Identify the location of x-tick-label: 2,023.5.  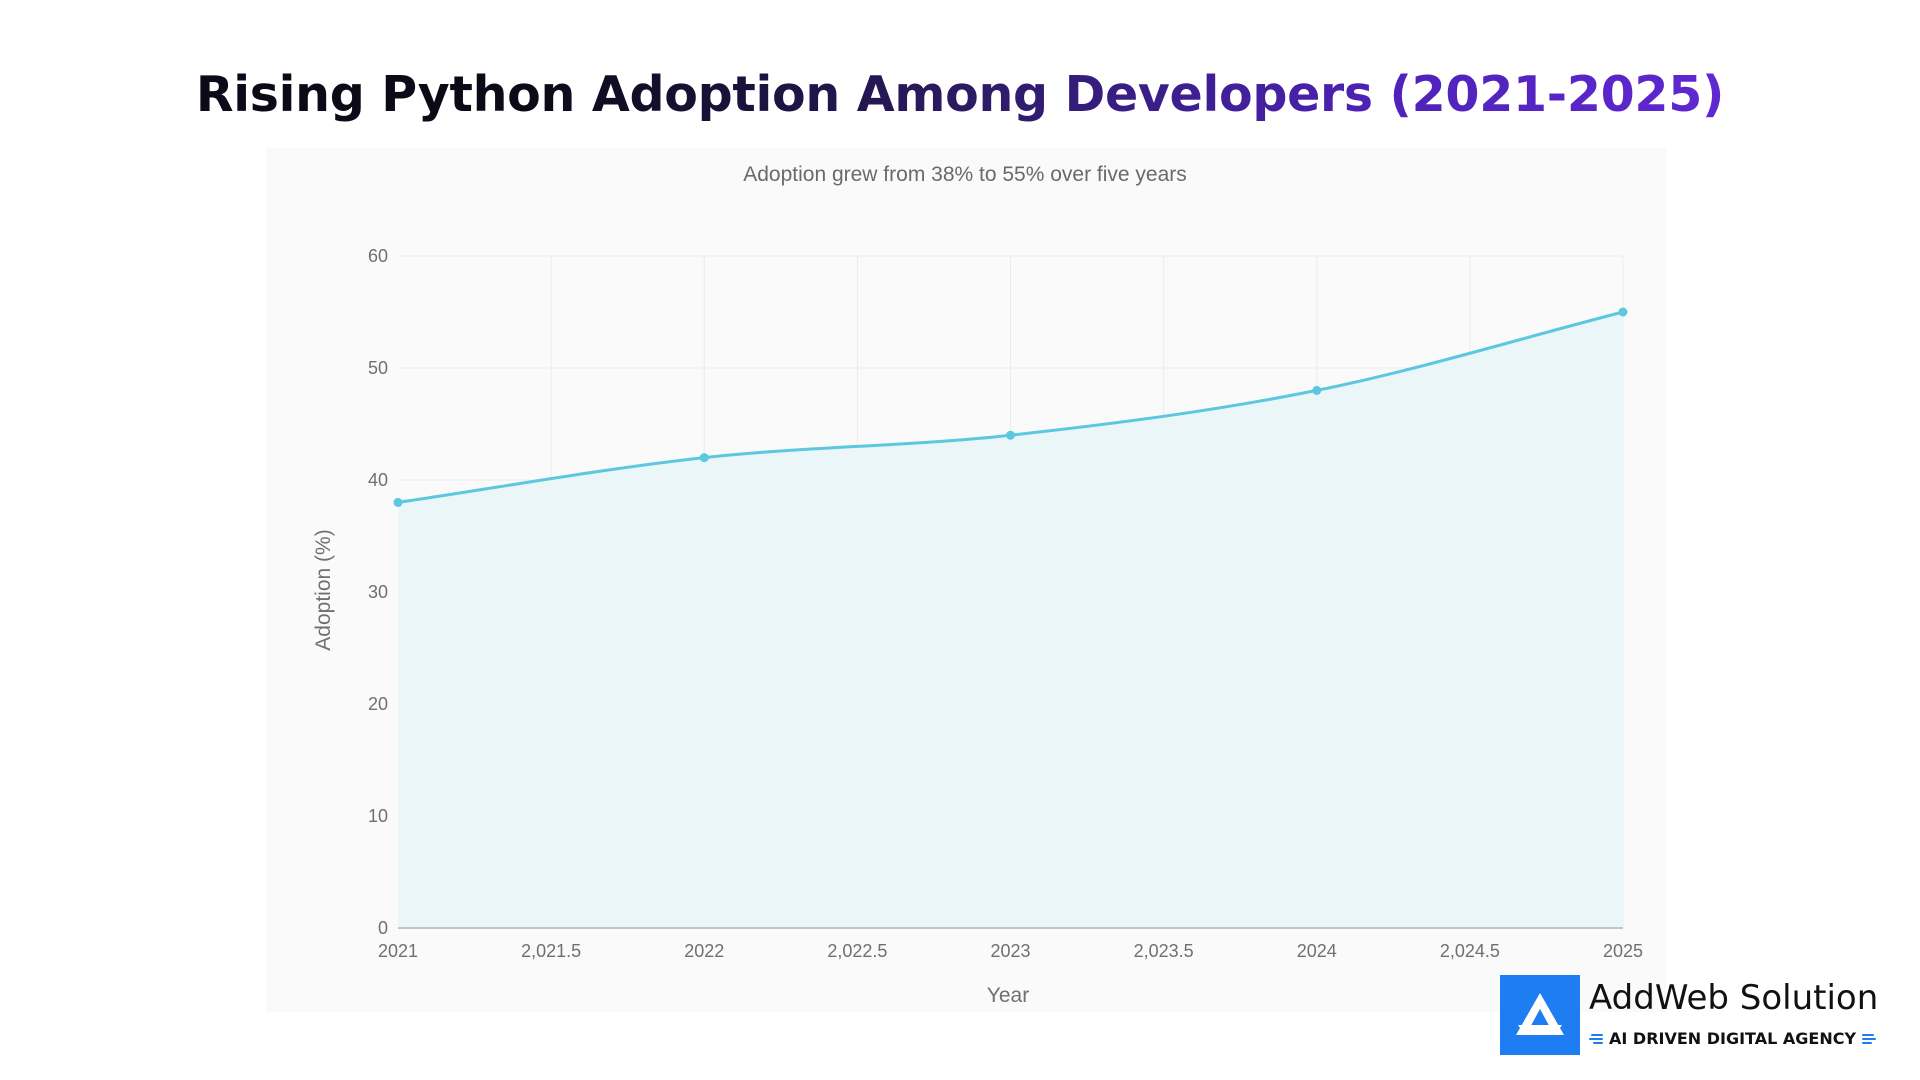
(1164, 951).